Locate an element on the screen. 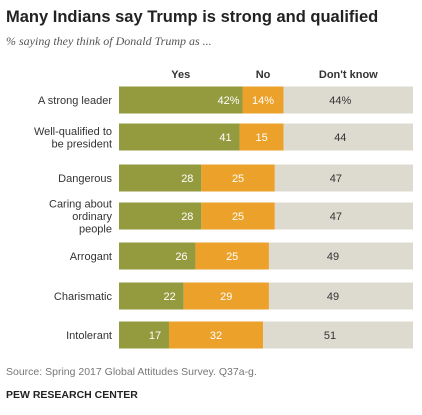 The height and width of the screenshot is (415, 422). data-label-no: 14% is located at coordinates (263, 101).